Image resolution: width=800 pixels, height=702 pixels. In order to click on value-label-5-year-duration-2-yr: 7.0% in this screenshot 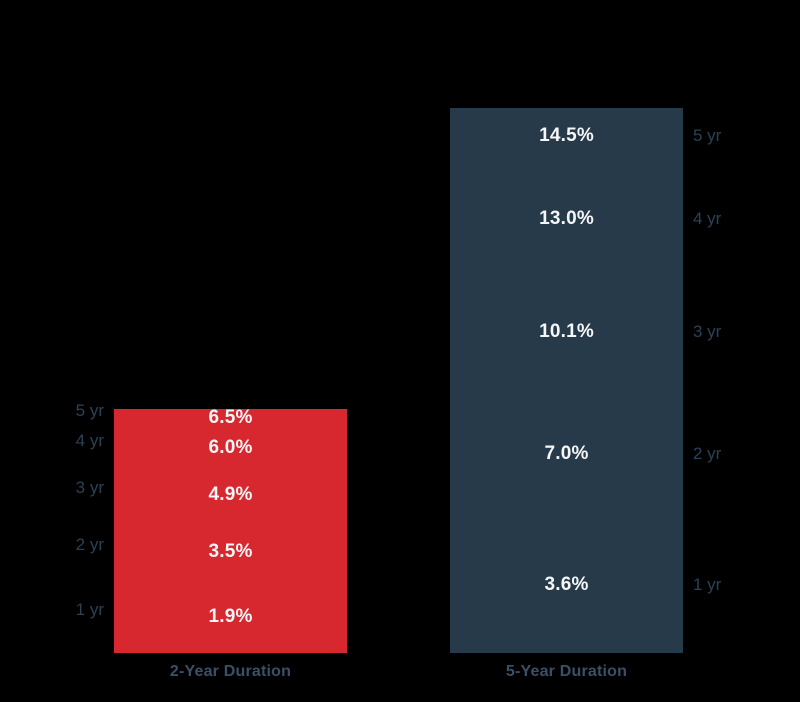, I will do `click(566, 453)`.